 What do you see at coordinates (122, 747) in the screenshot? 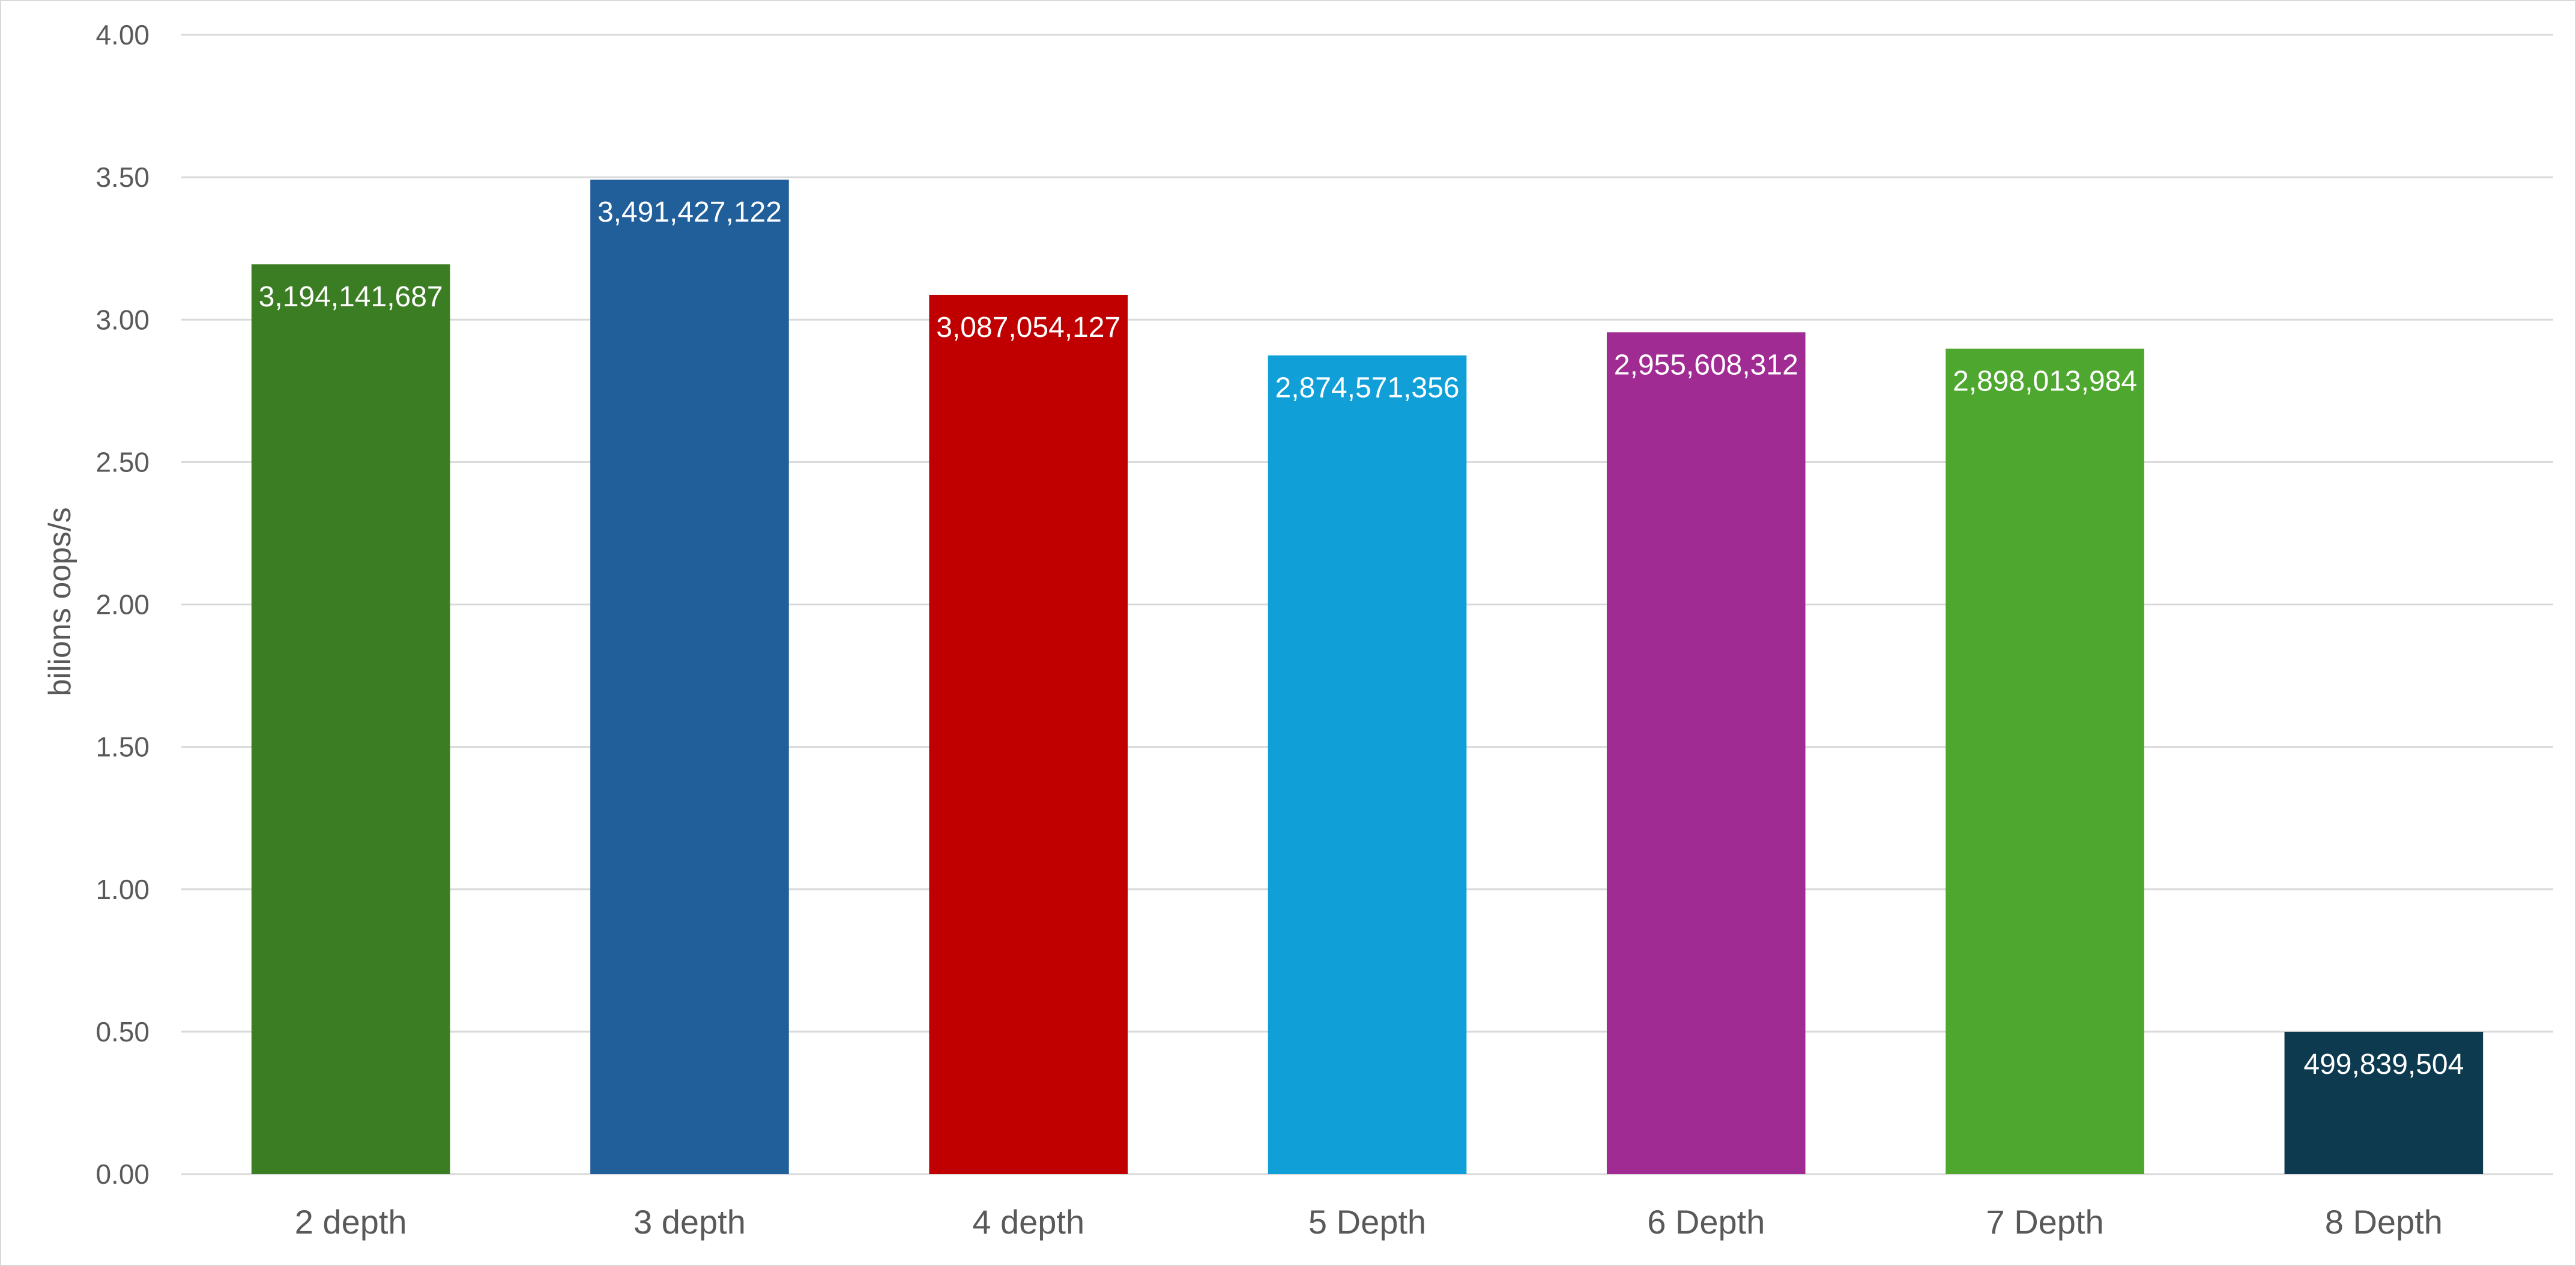
I see `y-tick-label: 1.50` at bounding box center [122, 747].